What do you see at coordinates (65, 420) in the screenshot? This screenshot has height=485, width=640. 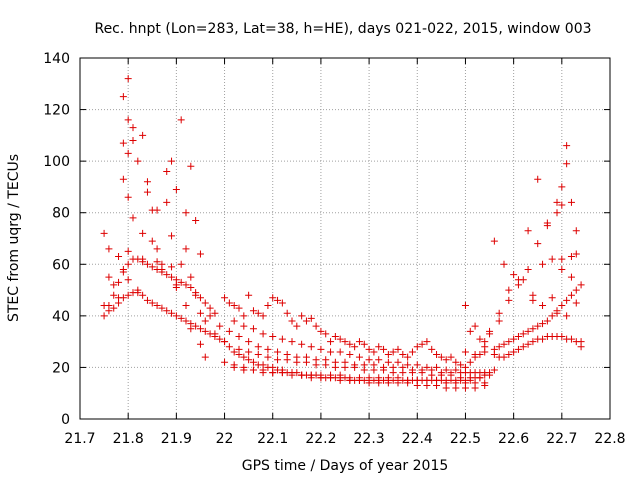 I see `y-tick-label: 0` at bounding box center [65, 420].